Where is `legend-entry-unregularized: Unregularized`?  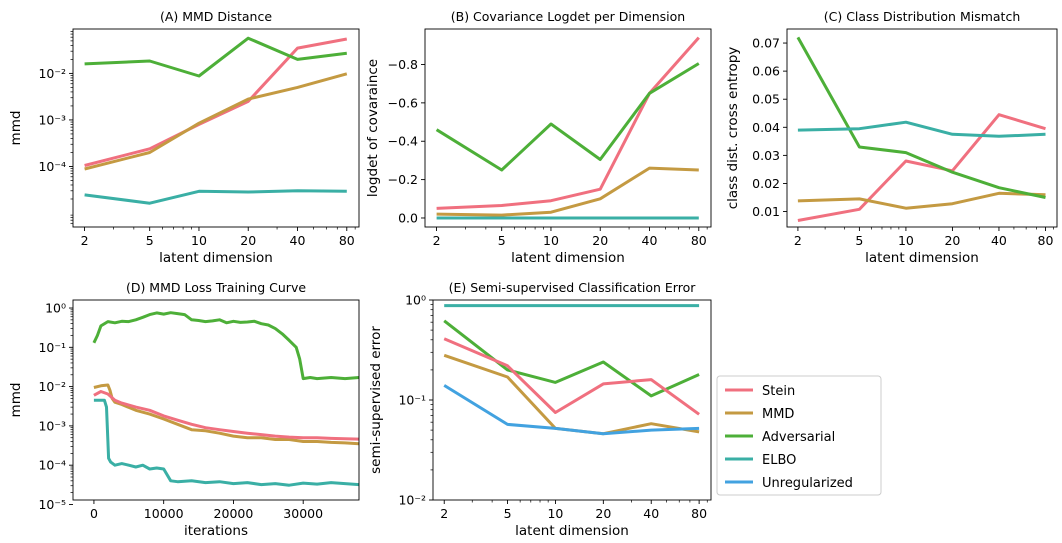
legend-entry-unregularized: Unregularized is located at coordinates (789, 483).